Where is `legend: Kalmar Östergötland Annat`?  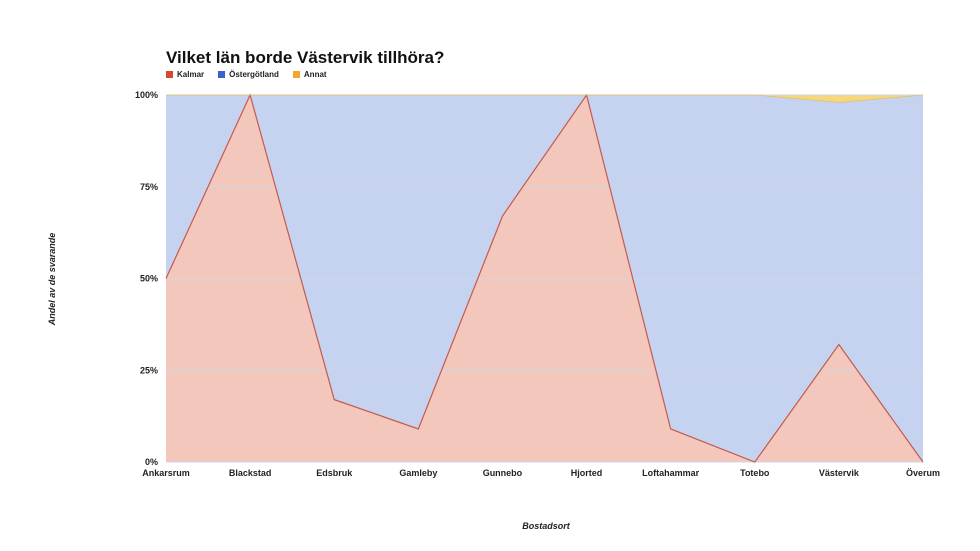
legend: Kalmar Östergötland Annat is located at coordinates (246, 74).